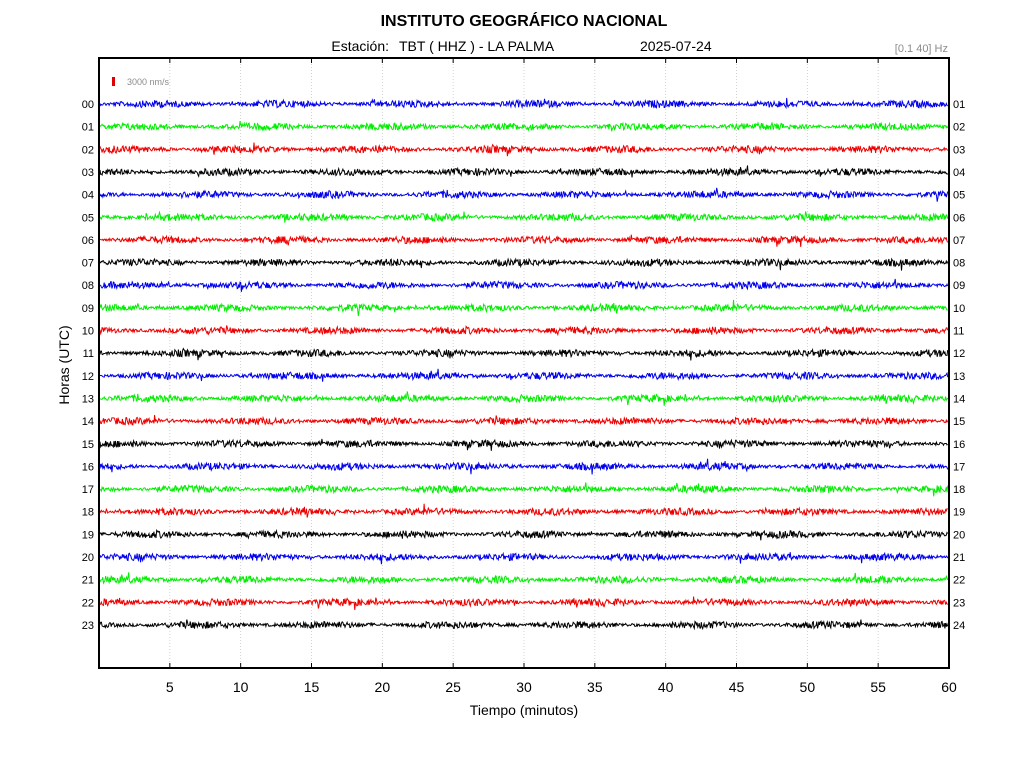  I want to click on left-hour-label: 01, so click(88, 128).